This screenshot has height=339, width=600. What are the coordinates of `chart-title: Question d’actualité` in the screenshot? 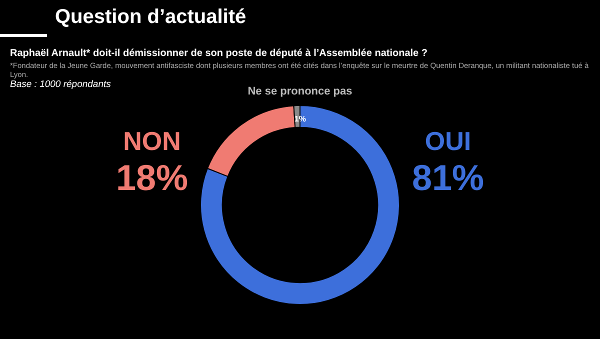 It's located at (150, 17).